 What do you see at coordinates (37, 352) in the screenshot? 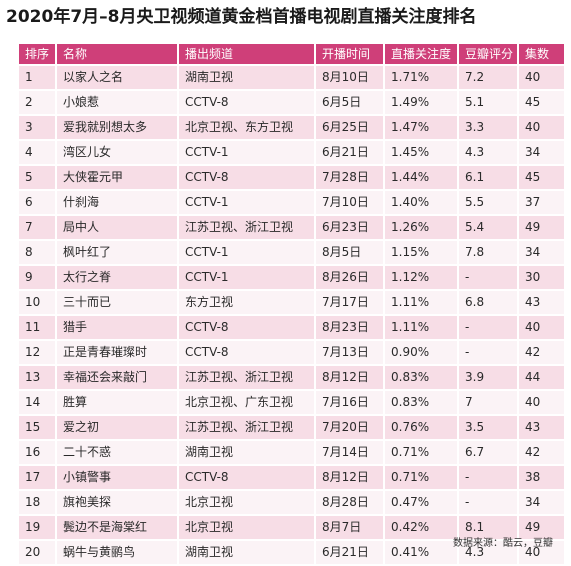
I see `cell-rank: 12` at bounding box center [37, 352].